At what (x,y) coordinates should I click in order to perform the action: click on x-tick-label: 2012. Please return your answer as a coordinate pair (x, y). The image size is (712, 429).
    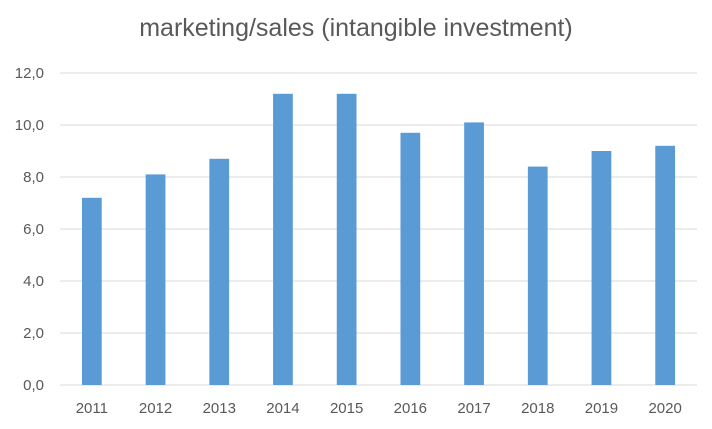
    Looking at the image, I should click on (155, 408).